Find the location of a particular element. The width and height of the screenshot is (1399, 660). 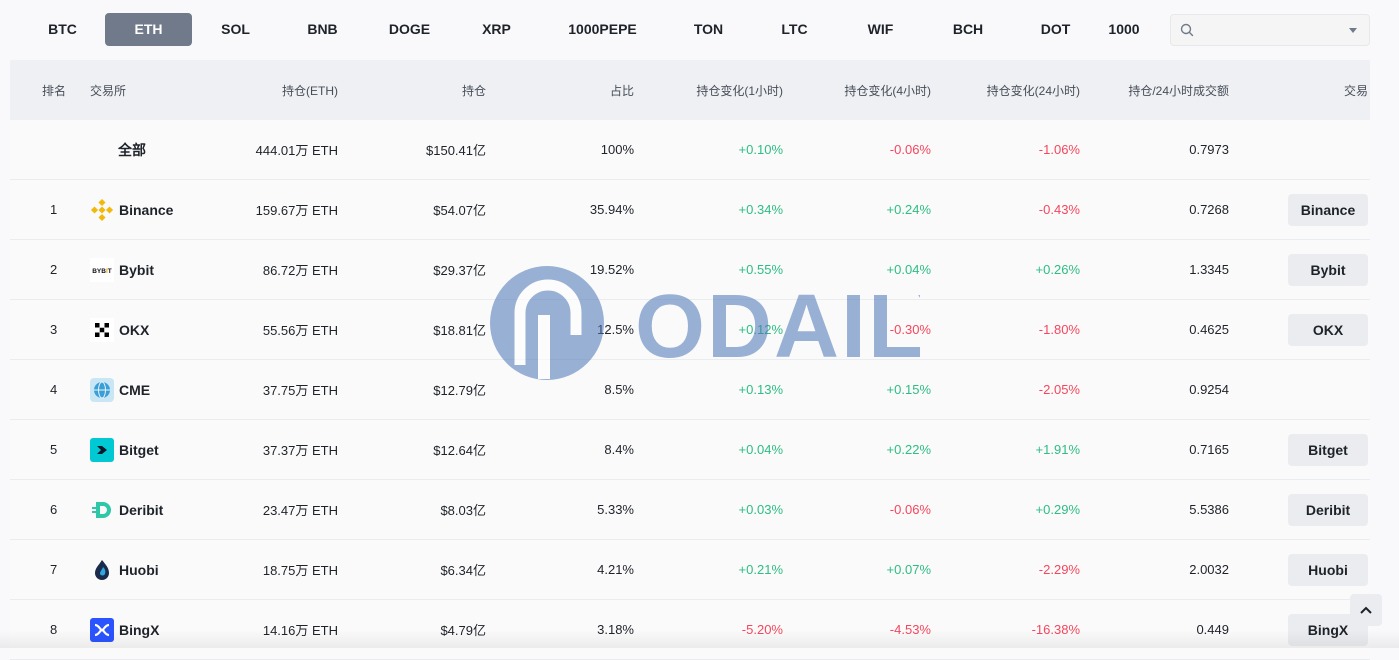

okx-icon is located at coordinates (102, 329).